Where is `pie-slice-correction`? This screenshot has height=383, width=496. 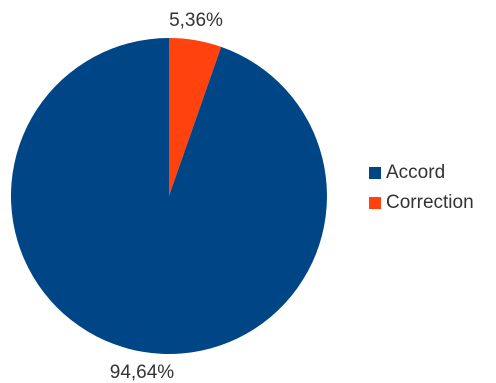
pie-slice-correction is located at coordinates (195, 117).